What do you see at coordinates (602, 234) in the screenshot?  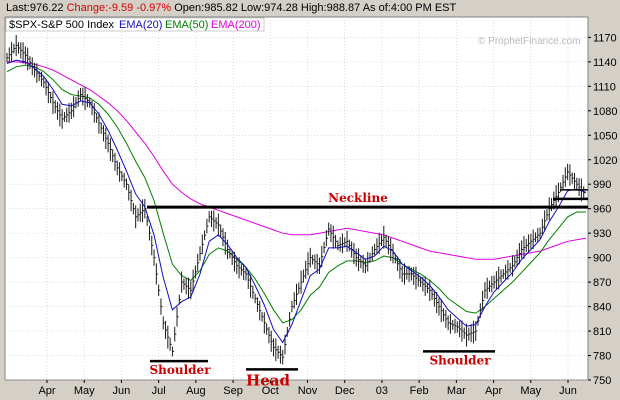 I see `y-tick-label: 930` at bounding box center [602, 234].